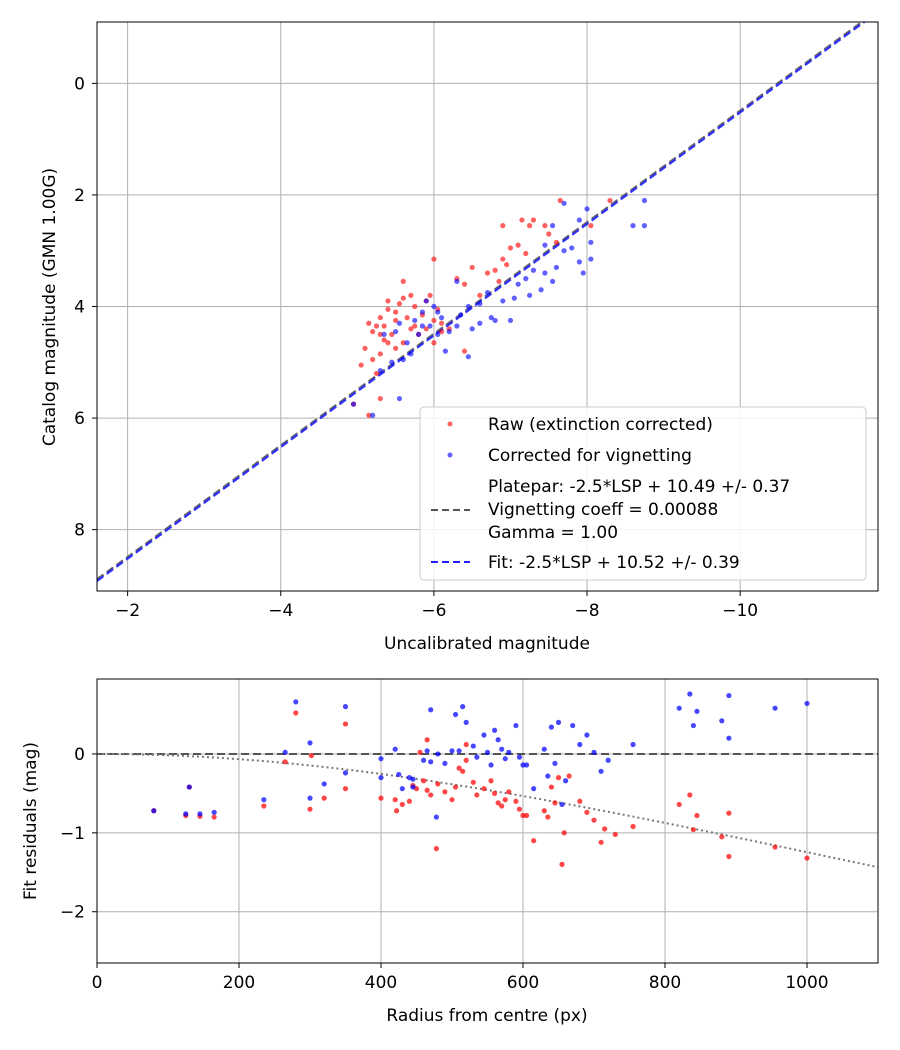 Image resolution: width=900 pixels, height=1050 pixels. I want to click on legend-vignetting-label: Vignetting coeff = 0.00088, so click(603, 510).